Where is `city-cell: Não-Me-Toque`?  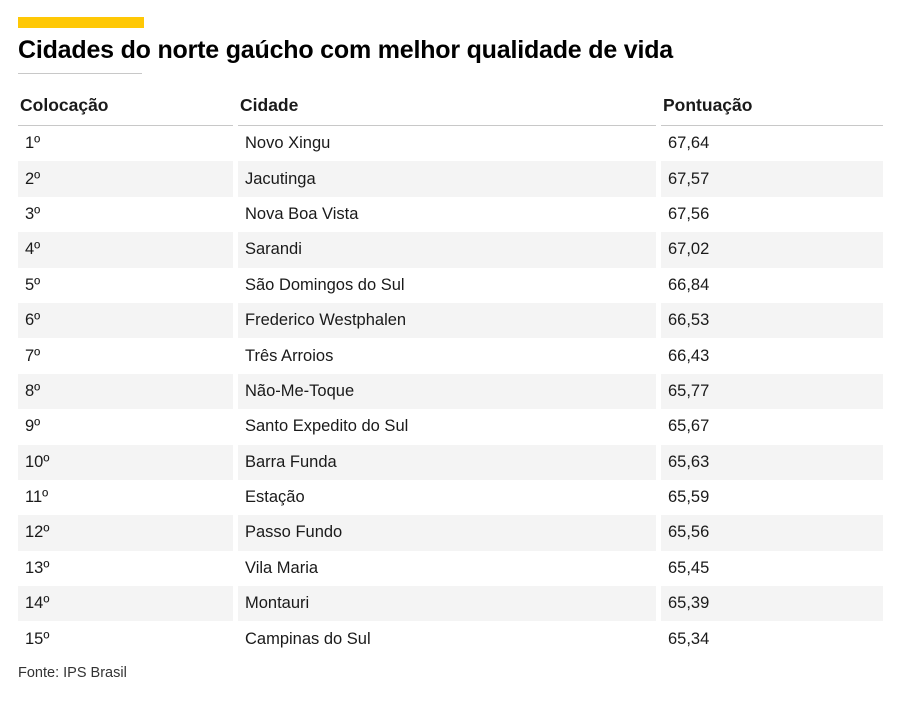 city-cell: Não-Me-Toque is located at coordinates (447, 391).